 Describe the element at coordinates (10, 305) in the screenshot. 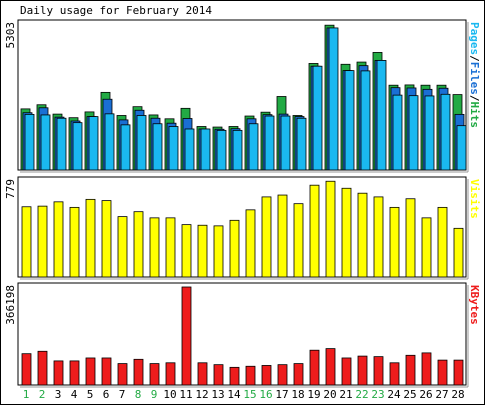

I see `panel-max-label-bottom: 366198` at that location.